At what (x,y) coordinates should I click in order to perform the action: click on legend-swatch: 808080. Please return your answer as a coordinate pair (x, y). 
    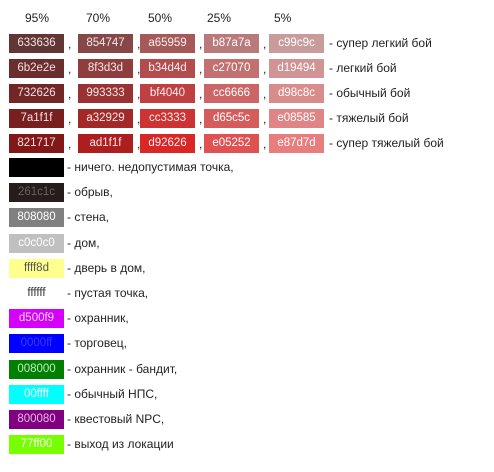
    Looking at the image, I should click on (36, 217).